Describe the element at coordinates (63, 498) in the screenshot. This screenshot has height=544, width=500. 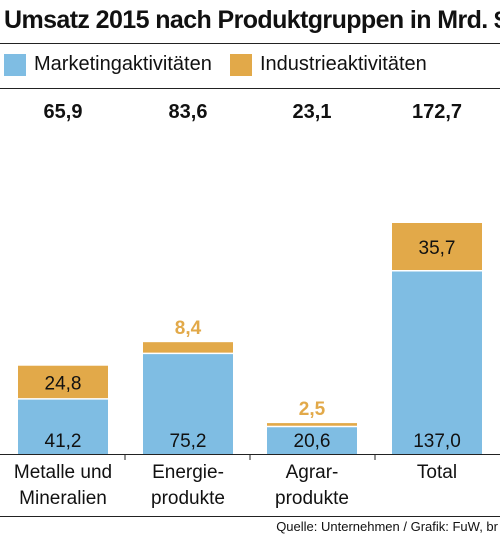
I see `category-label-0-1: Mineralien` at that location.